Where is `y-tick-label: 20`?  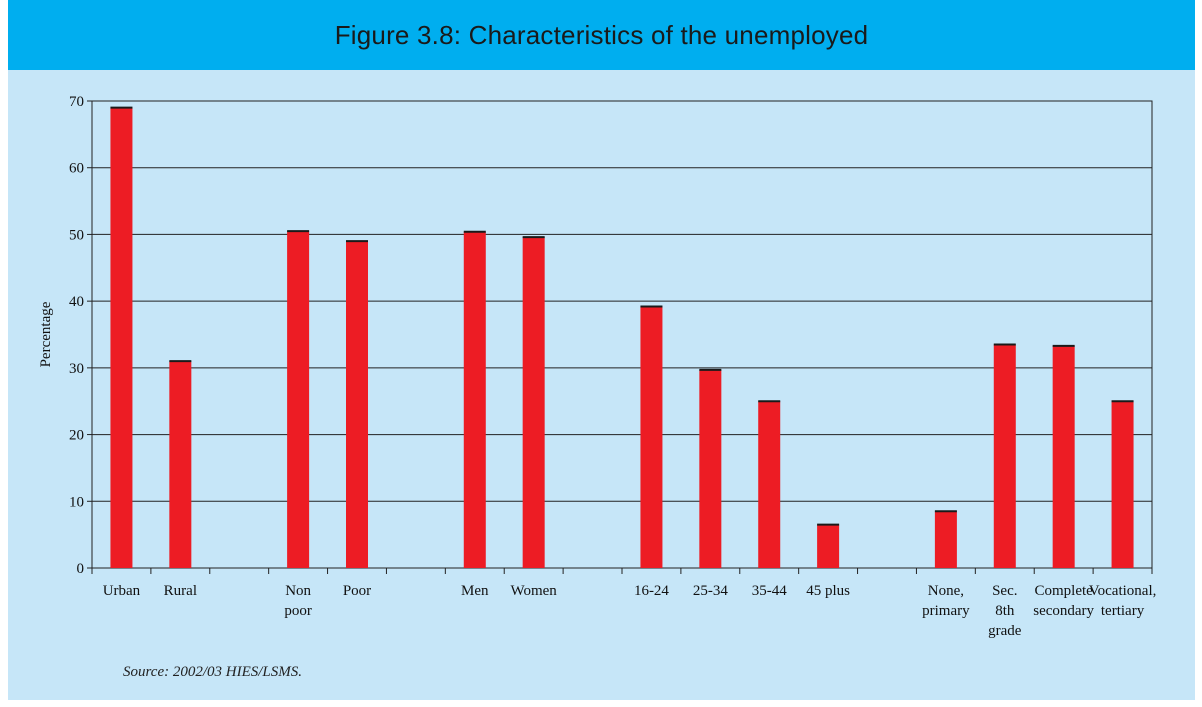 y-tick-label: 20 is located at coordinates (76, 436).